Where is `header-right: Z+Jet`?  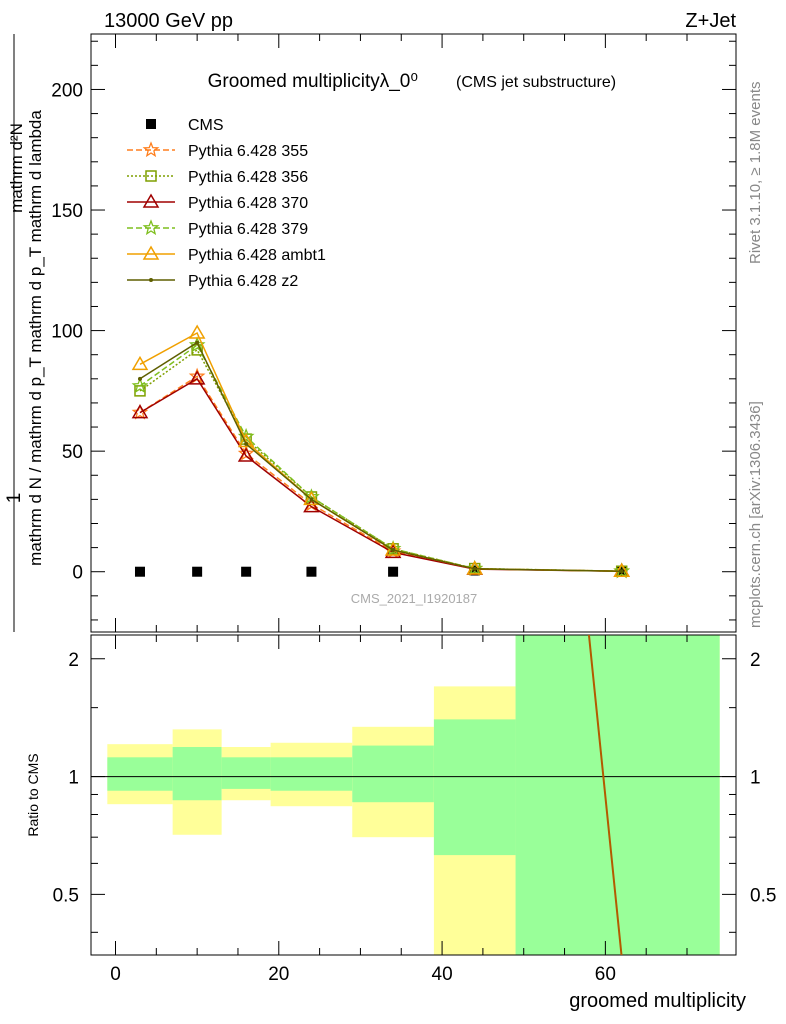
header-right: Z+Jet is located at coordinates (710, 21).